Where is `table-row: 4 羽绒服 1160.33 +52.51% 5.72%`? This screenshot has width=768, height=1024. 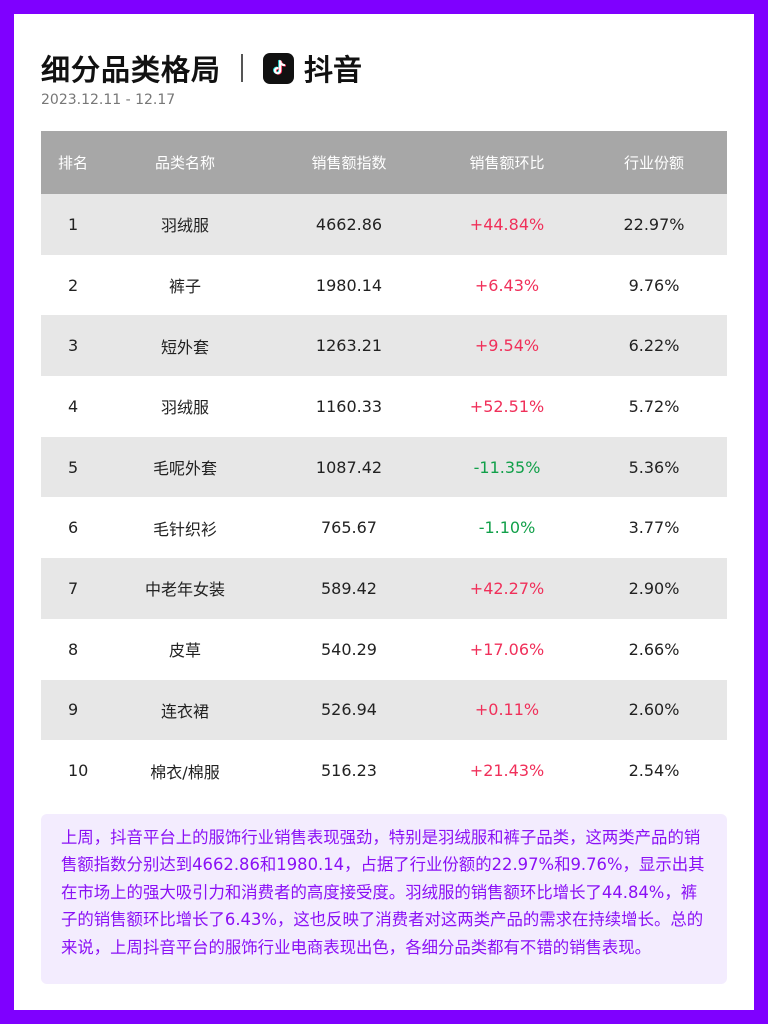
table-row: 4 羽绒服 1160.33 +52.51% 5.72% is located at coordinates (384, 406).